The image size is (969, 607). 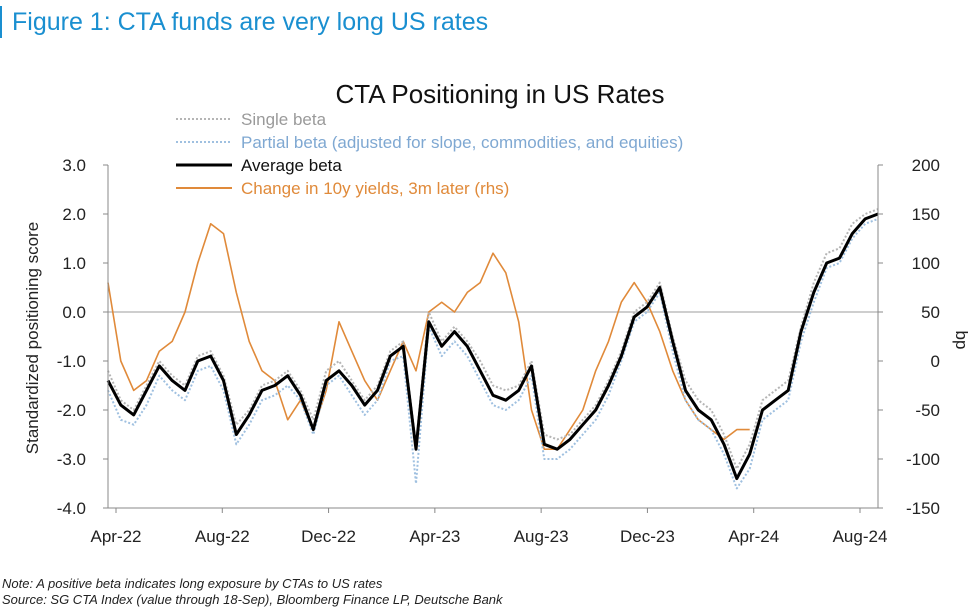 What do you see at coordinates (923, 508) in the screenshot?
I see `y2-tick-label: -150` at bounding box center [923, 508].